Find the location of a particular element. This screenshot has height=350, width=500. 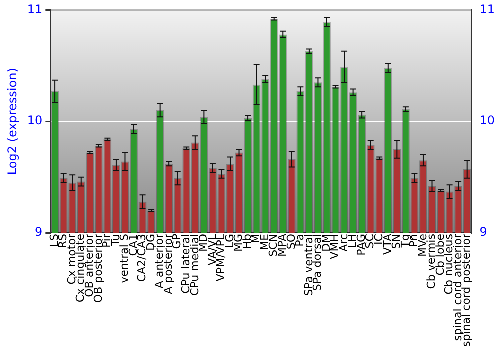

y2-tick-label: 11 is located at coordinates (488, 9).